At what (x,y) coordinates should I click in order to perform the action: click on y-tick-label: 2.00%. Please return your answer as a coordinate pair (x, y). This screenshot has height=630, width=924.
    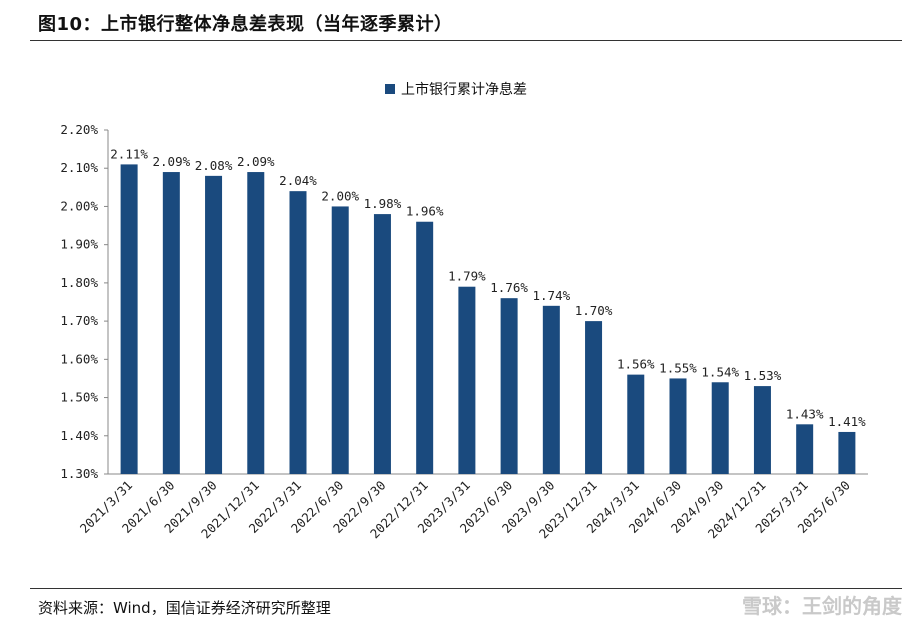
    Looking at the image, I should click on (79, 205).